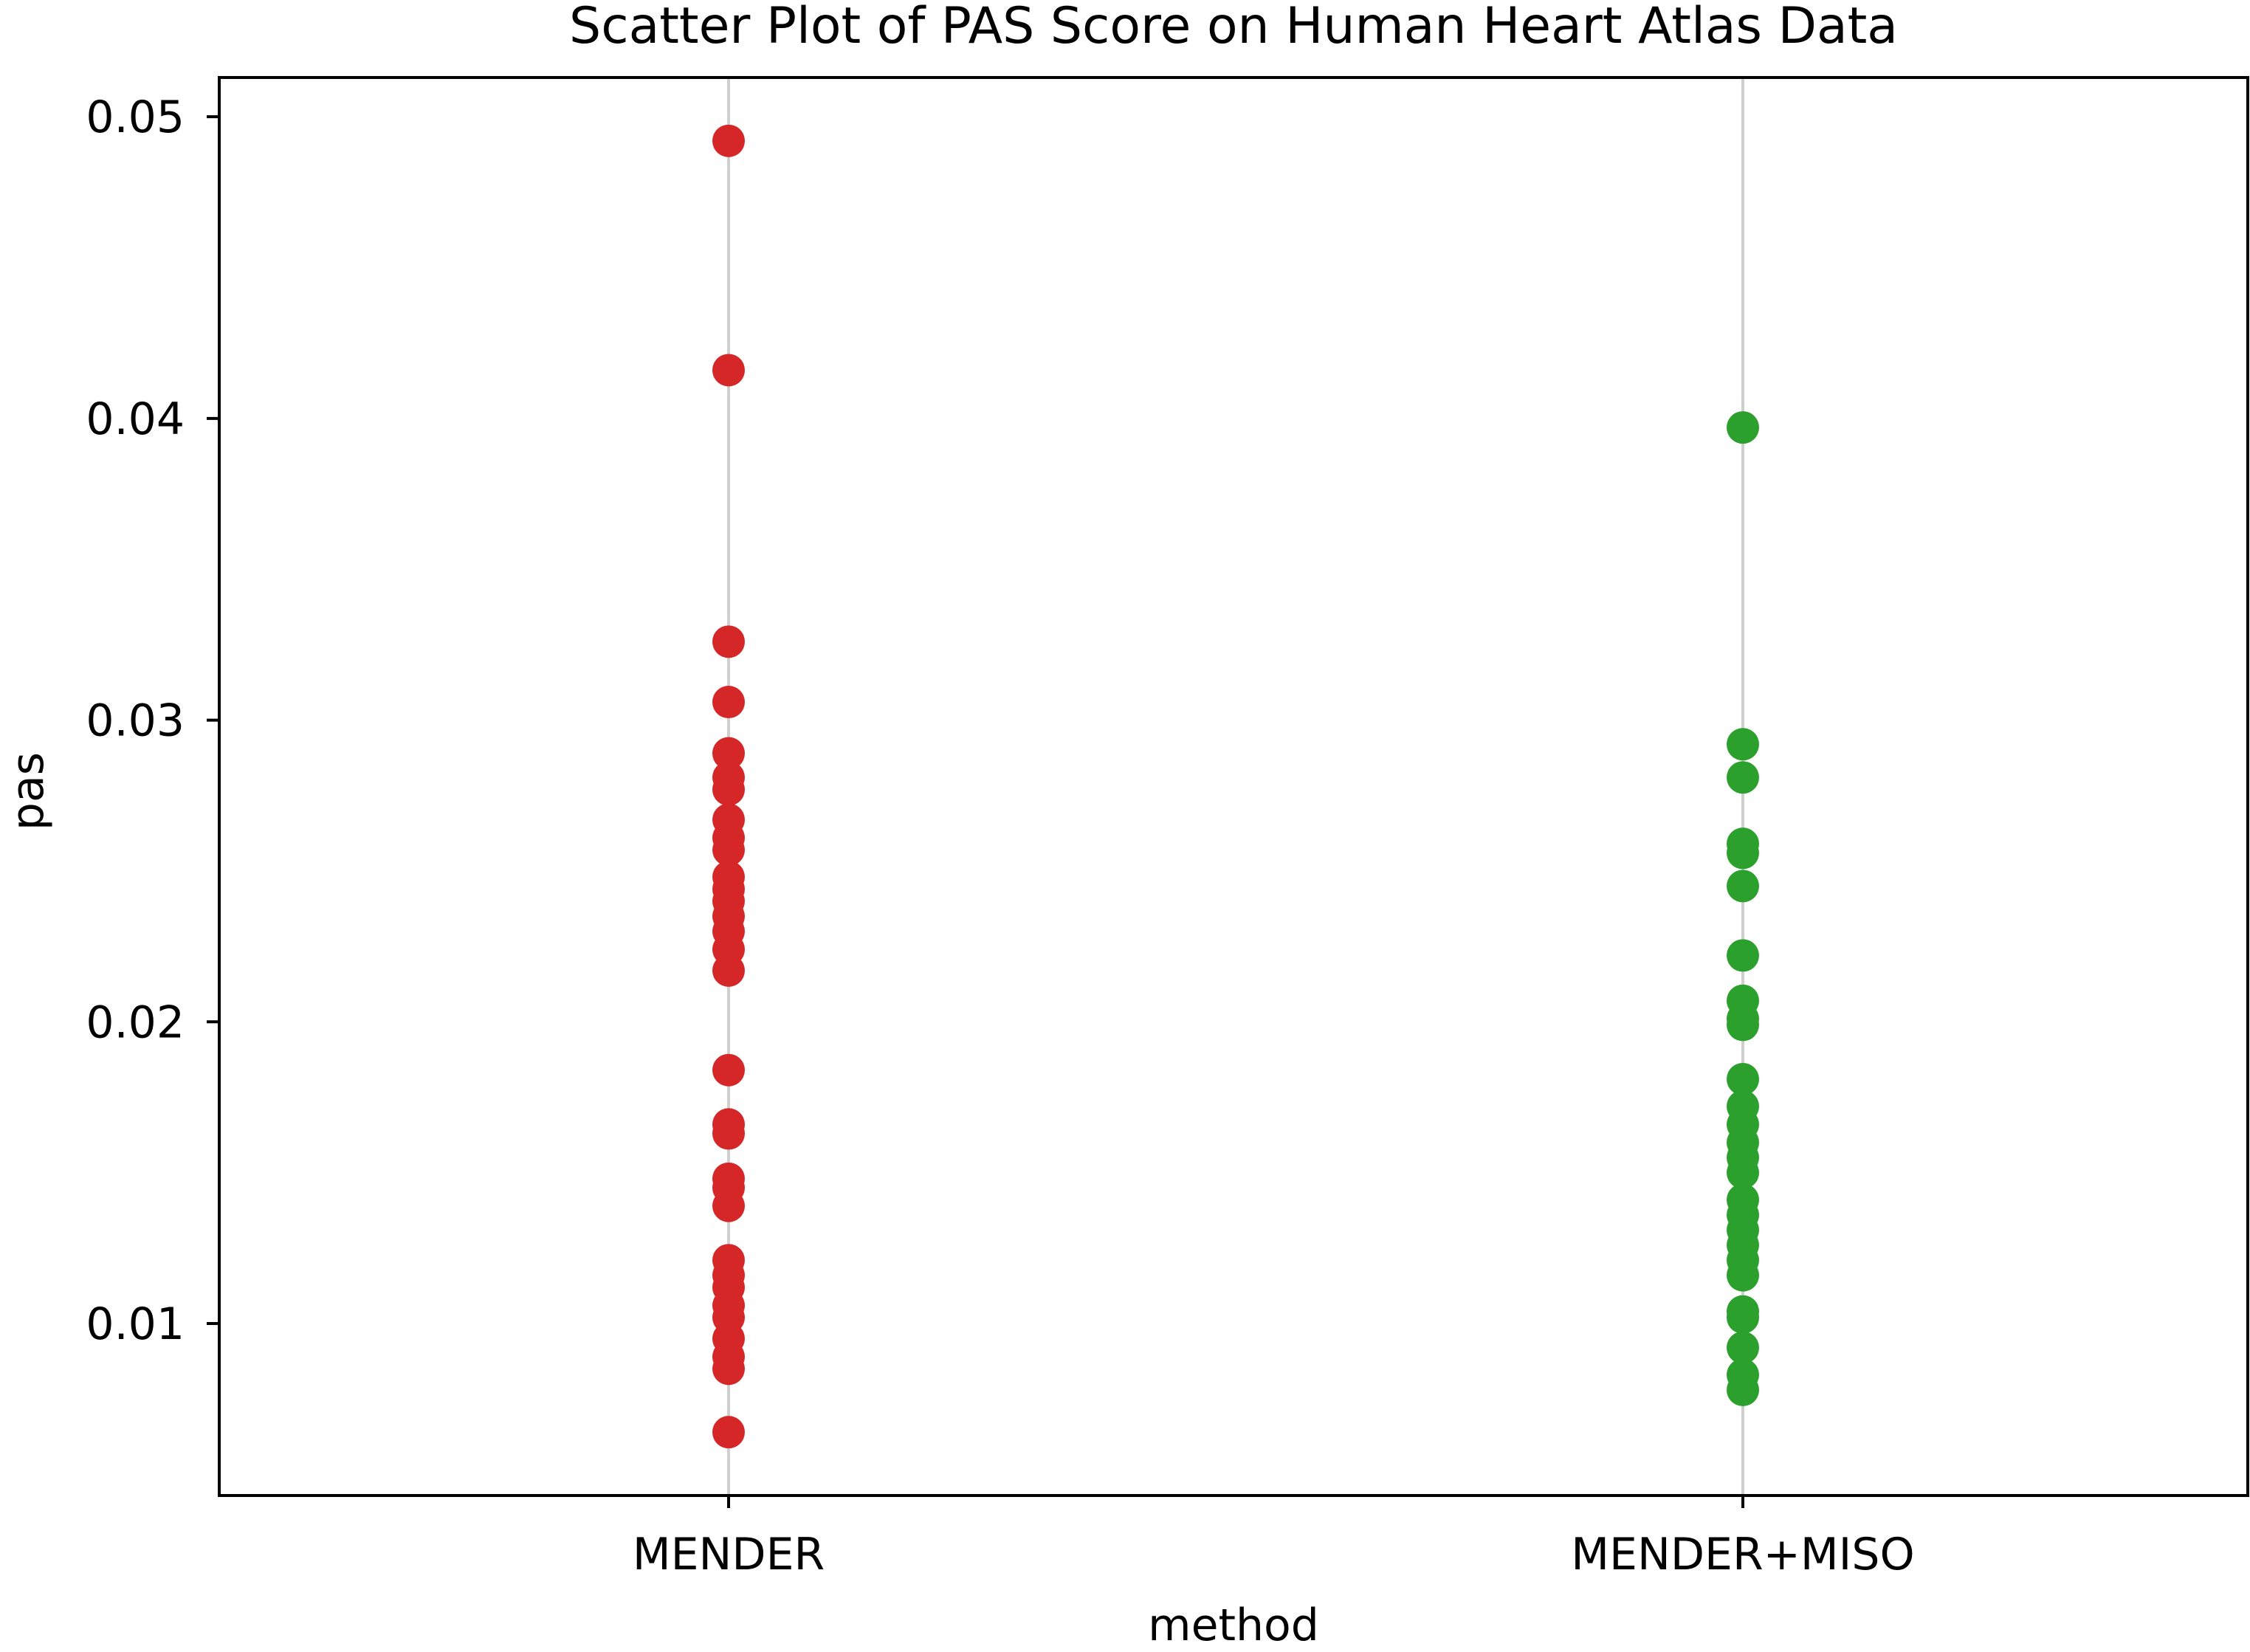  Describe the element at coordinates (135, 117) in the screenshot. I see `y-tick-label: 0.05` at that location.